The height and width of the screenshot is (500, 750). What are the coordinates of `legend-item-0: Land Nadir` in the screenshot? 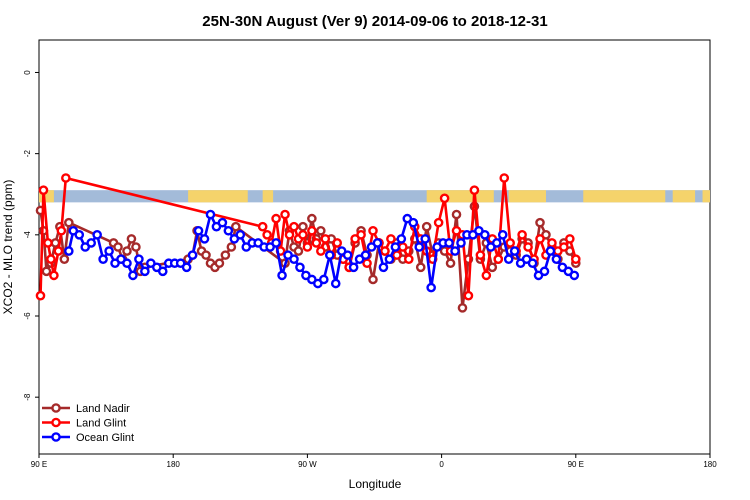 It's located at (86, 409).